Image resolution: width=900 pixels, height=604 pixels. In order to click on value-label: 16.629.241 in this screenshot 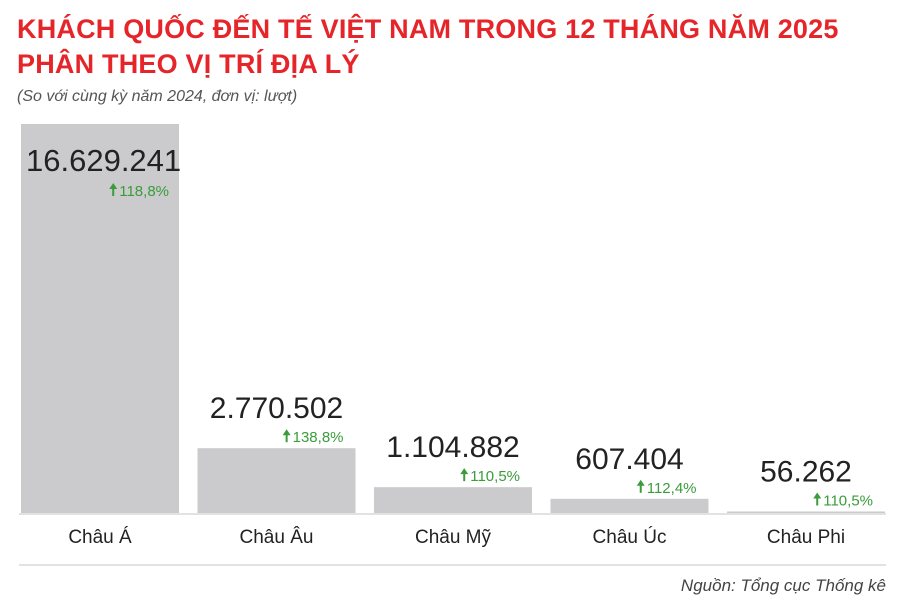, I will do `click(103, 160)`.